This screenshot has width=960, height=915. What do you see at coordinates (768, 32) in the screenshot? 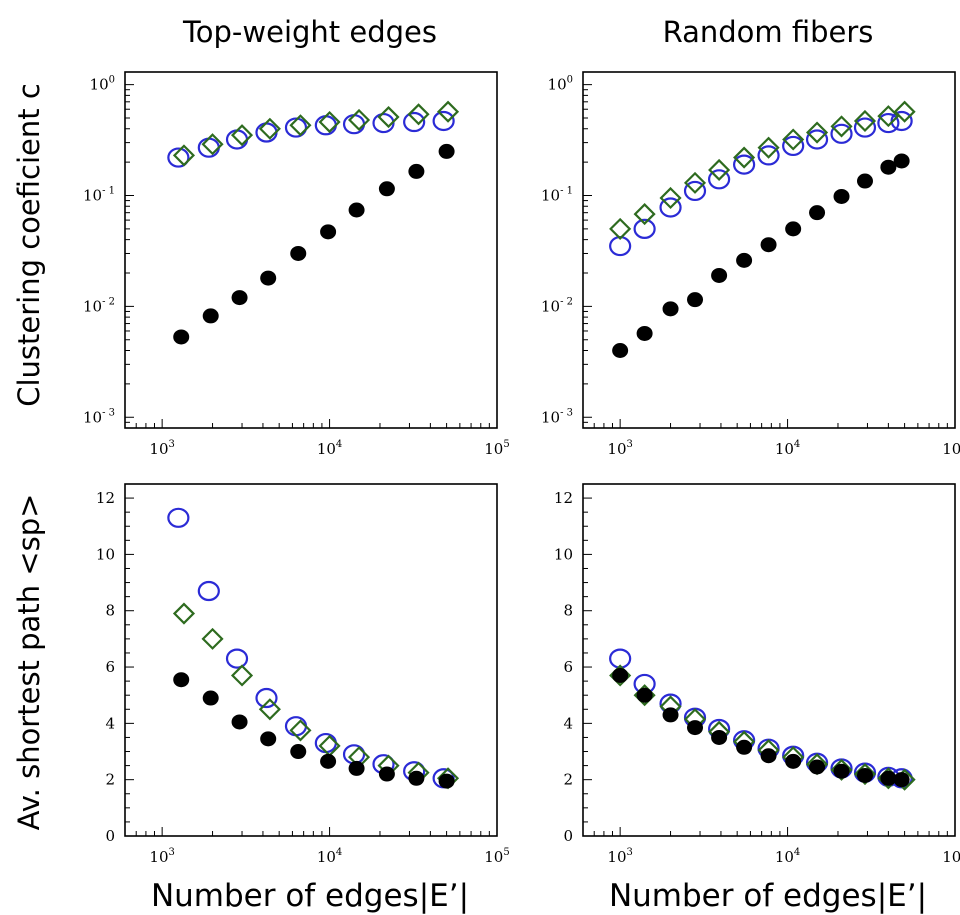
I see `column-title-right: Random fibers` at bounding box center [768, 32].